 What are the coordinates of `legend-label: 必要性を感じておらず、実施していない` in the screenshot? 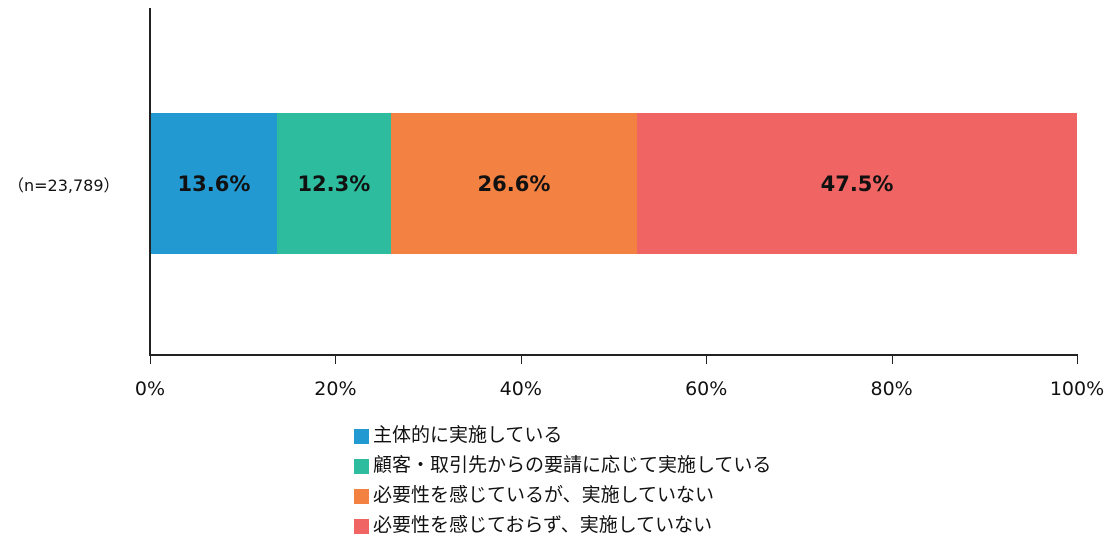 It's located at (543, 524).